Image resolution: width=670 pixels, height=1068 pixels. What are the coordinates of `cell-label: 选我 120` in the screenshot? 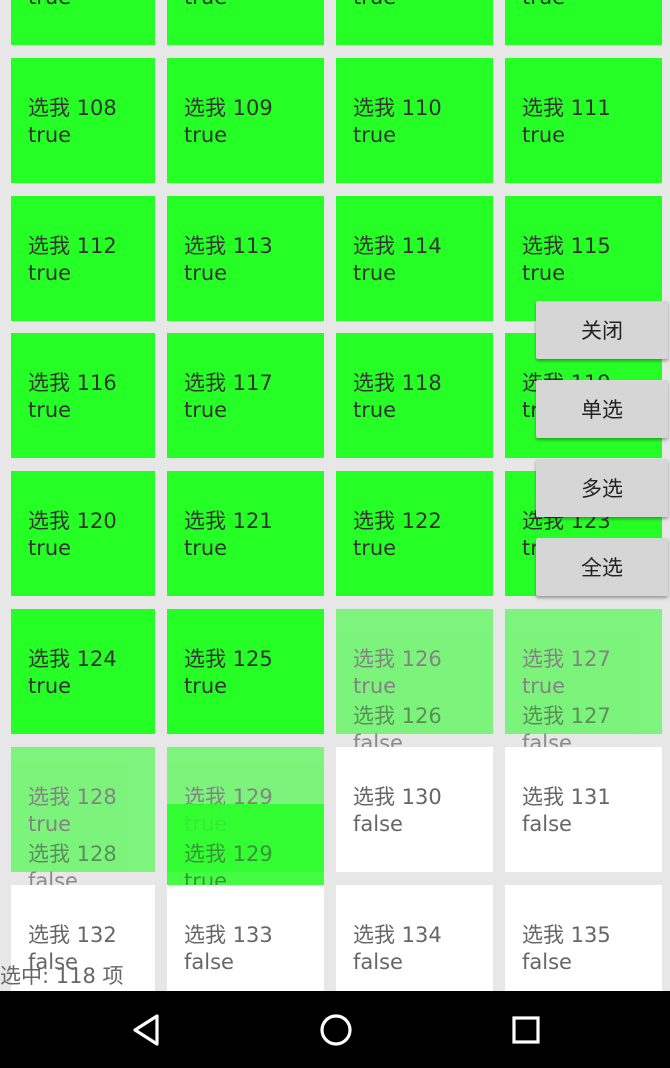 It's located at (72, 521).